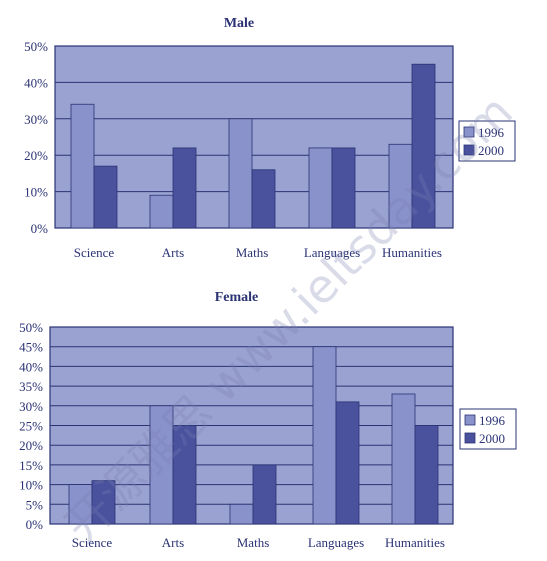 The image size is (547, 561). What do you see at coordinates (237, 297) in the screenshot?
I see `chart-title: Female` at bounding box center [237, 297].